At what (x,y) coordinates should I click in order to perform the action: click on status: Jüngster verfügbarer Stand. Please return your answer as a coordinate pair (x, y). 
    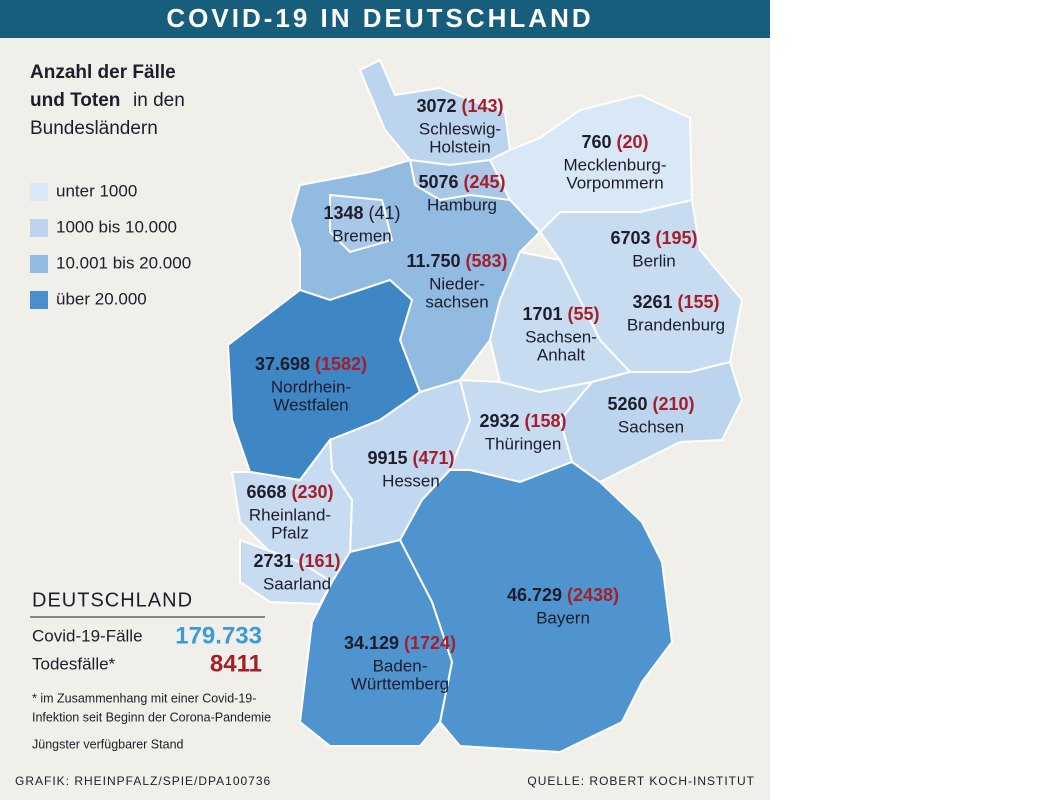
    Looking at the image, I should click on (108, 744).